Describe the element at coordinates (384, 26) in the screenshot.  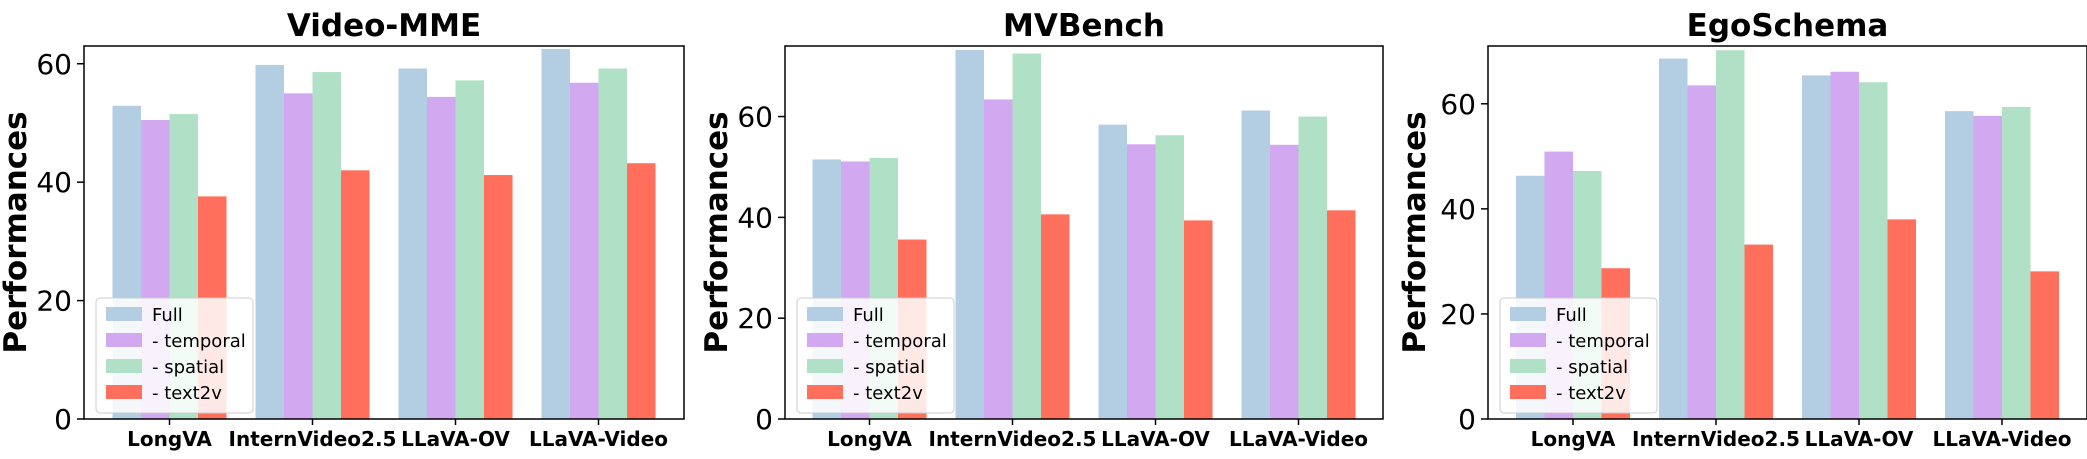
I see `chart-title: Video-MME` at that location.